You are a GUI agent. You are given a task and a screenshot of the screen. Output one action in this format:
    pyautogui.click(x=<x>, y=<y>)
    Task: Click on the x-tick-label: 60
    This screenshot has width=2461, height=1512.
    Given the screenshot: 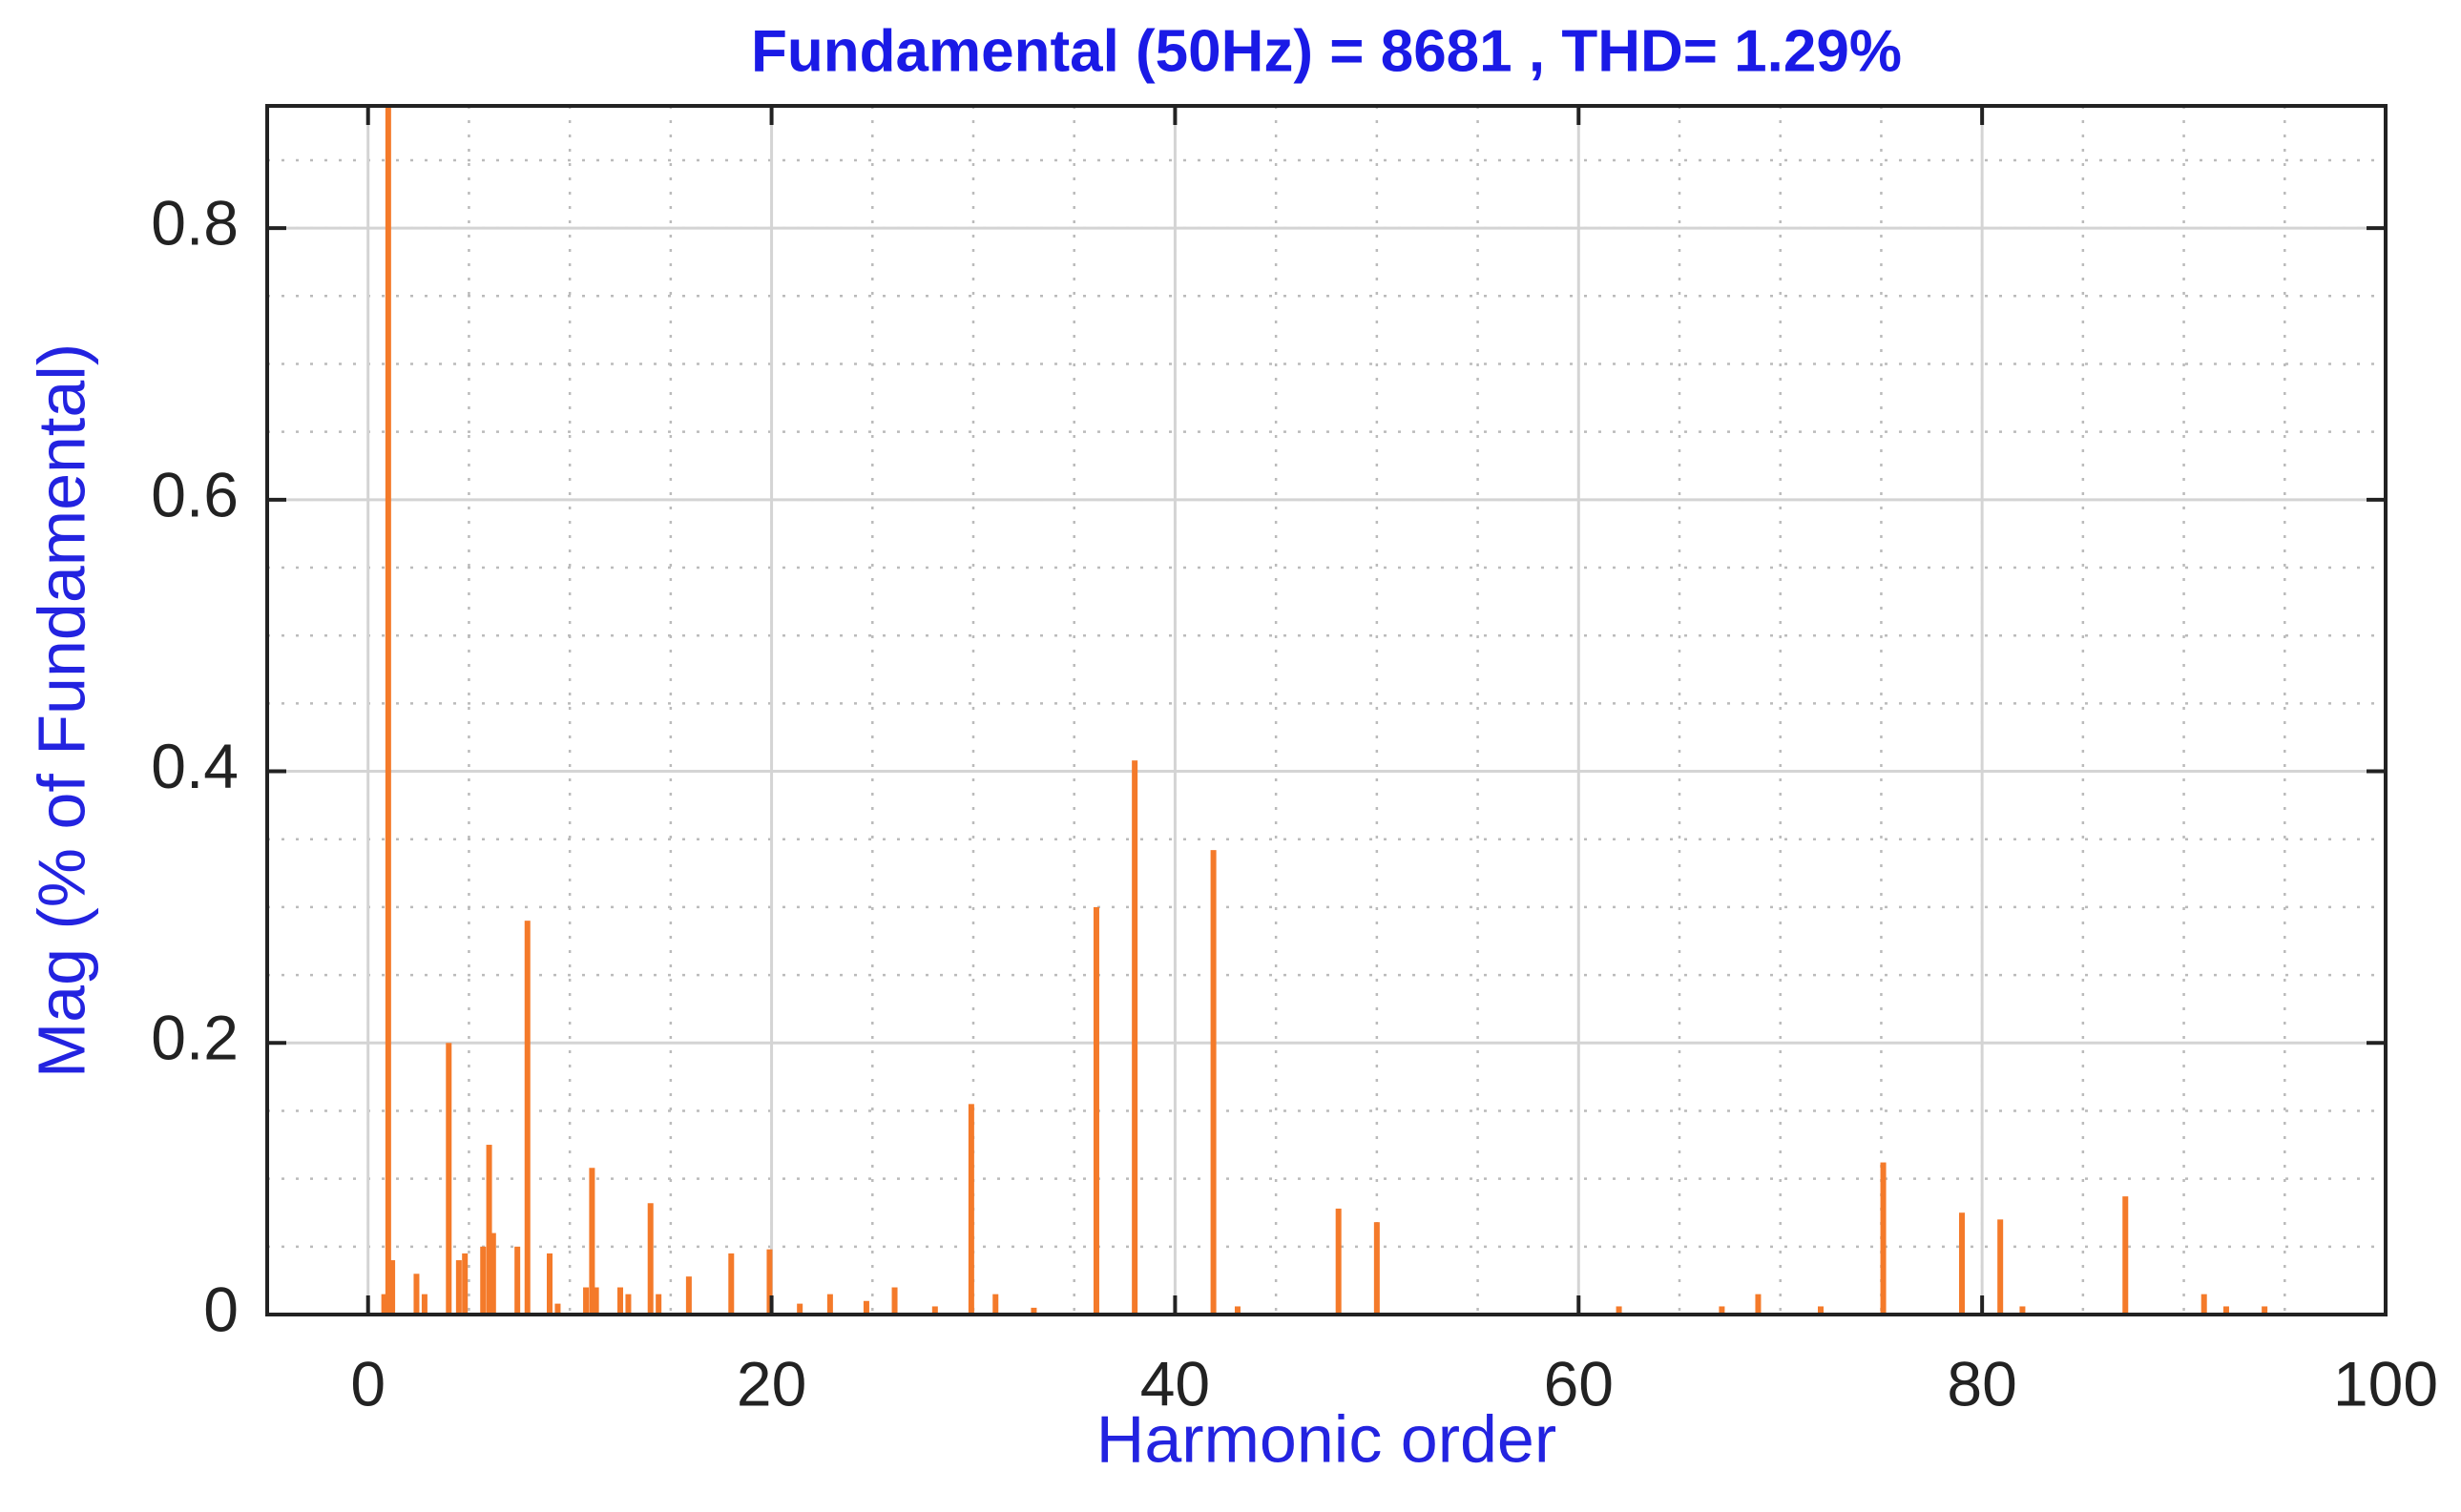 What is the action you would take?
    pyautogui.click(x=1579, y=1383)
    